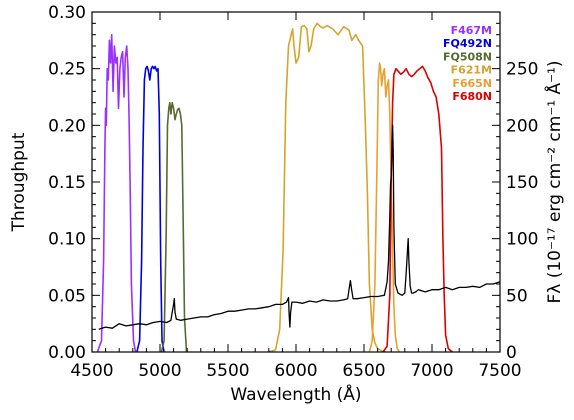 This screenshot has height=420, width=574. Describe the element at coordinates (471, 30) in the screenshot. I see `legend-entry-f467m: F467M` at that location.